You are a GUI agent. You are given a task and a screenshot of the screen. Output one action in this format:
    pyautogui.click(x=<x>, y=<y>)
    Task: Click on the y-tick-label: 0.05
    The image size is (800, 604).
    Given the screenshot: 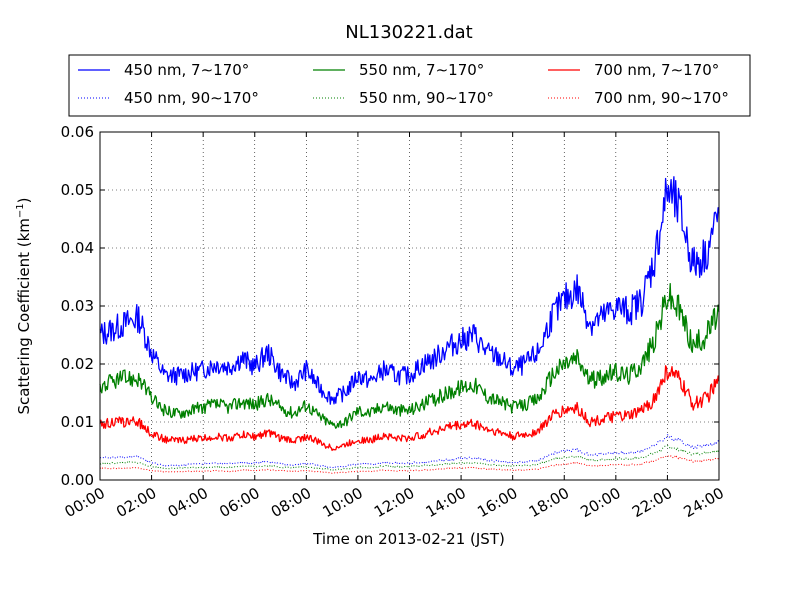 What is the action you would take?
    pyautogui.click(x=77, y=190)
    